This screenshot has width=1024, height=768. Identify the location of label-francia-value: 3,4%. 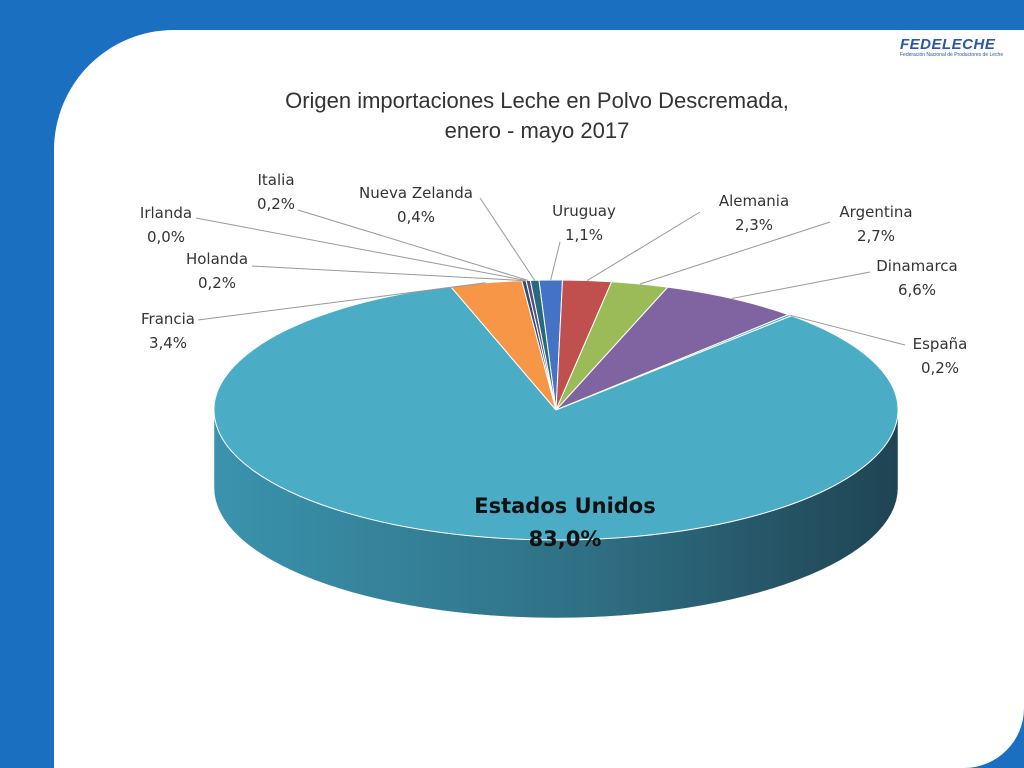
(168, 343).